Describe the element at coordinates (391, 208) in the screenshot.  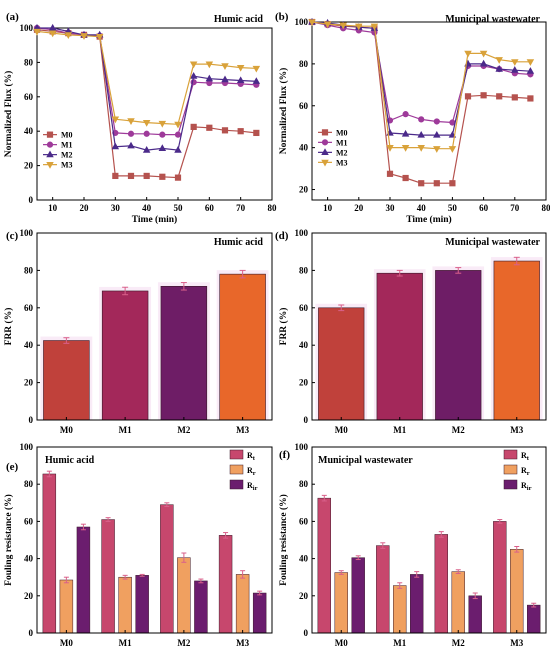
I see `x-tick-label: 30` at that location.